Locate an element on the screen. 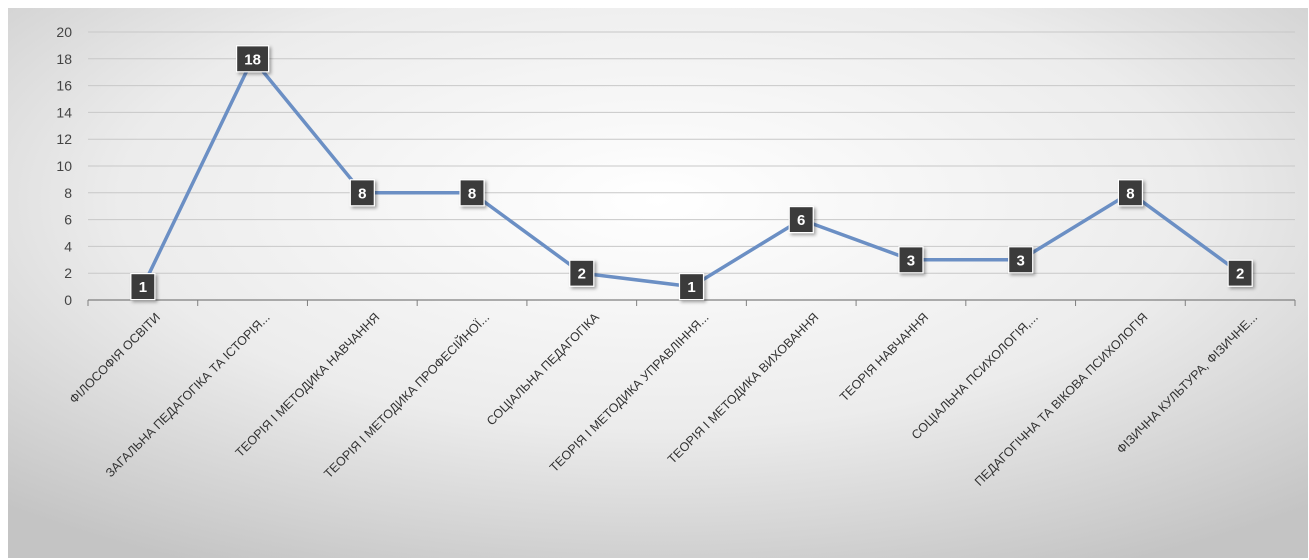 The height and width of the screenshot is (560, 1309). y-tick-label: 0 is located at coordinates (68, 300).